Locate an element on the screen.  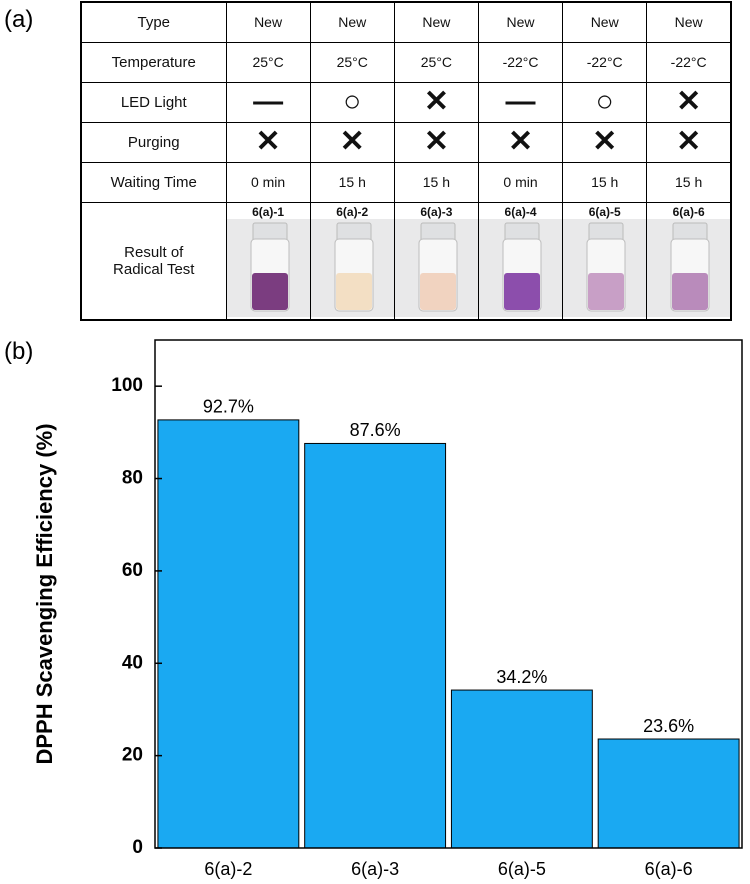
y-tick-label: 80 is located at coordinates (132, 478).